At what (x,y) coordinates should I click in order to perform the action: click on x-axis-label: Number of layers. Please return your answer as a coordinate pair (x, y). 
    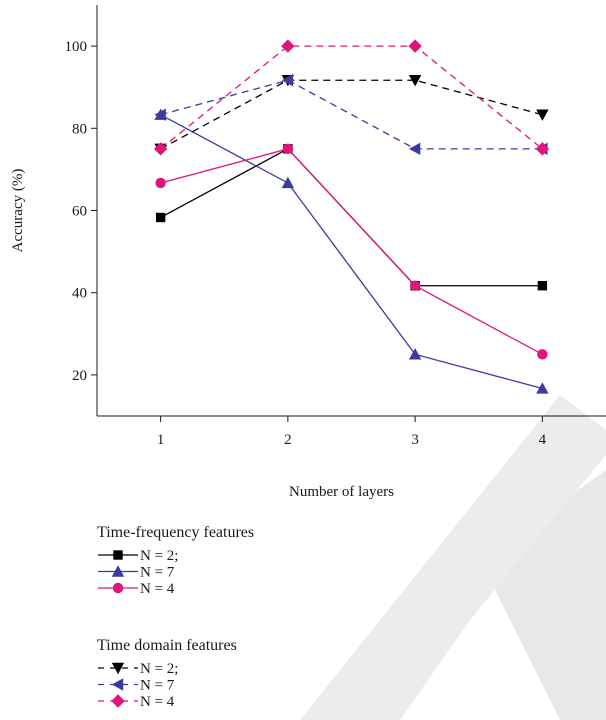
    Looking at the image, I should click on (341, 492).